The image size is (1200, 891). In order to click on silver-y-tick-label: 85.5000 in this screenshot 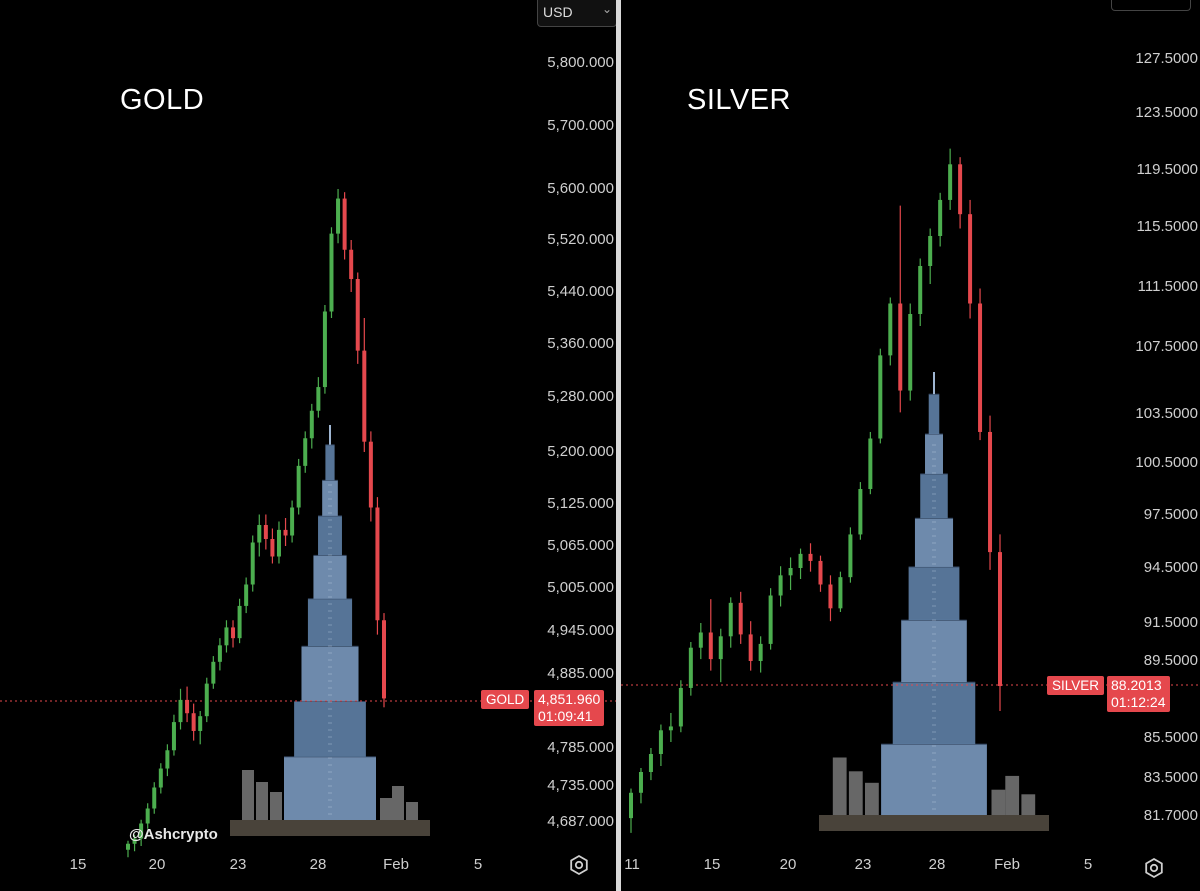, I will do `click(1170, 737)`.